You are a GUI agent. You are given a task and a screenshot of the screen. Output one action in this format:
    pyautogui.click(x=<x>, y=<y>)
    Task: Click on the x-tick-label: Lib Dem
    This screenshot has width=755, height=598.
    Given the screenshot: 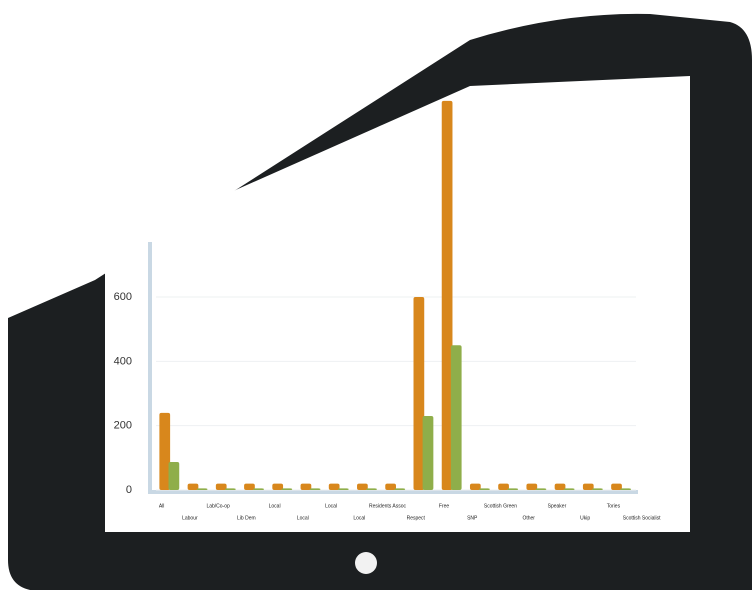 What is the action you would take?
    pyautogui.click(x=246, y=518)
    